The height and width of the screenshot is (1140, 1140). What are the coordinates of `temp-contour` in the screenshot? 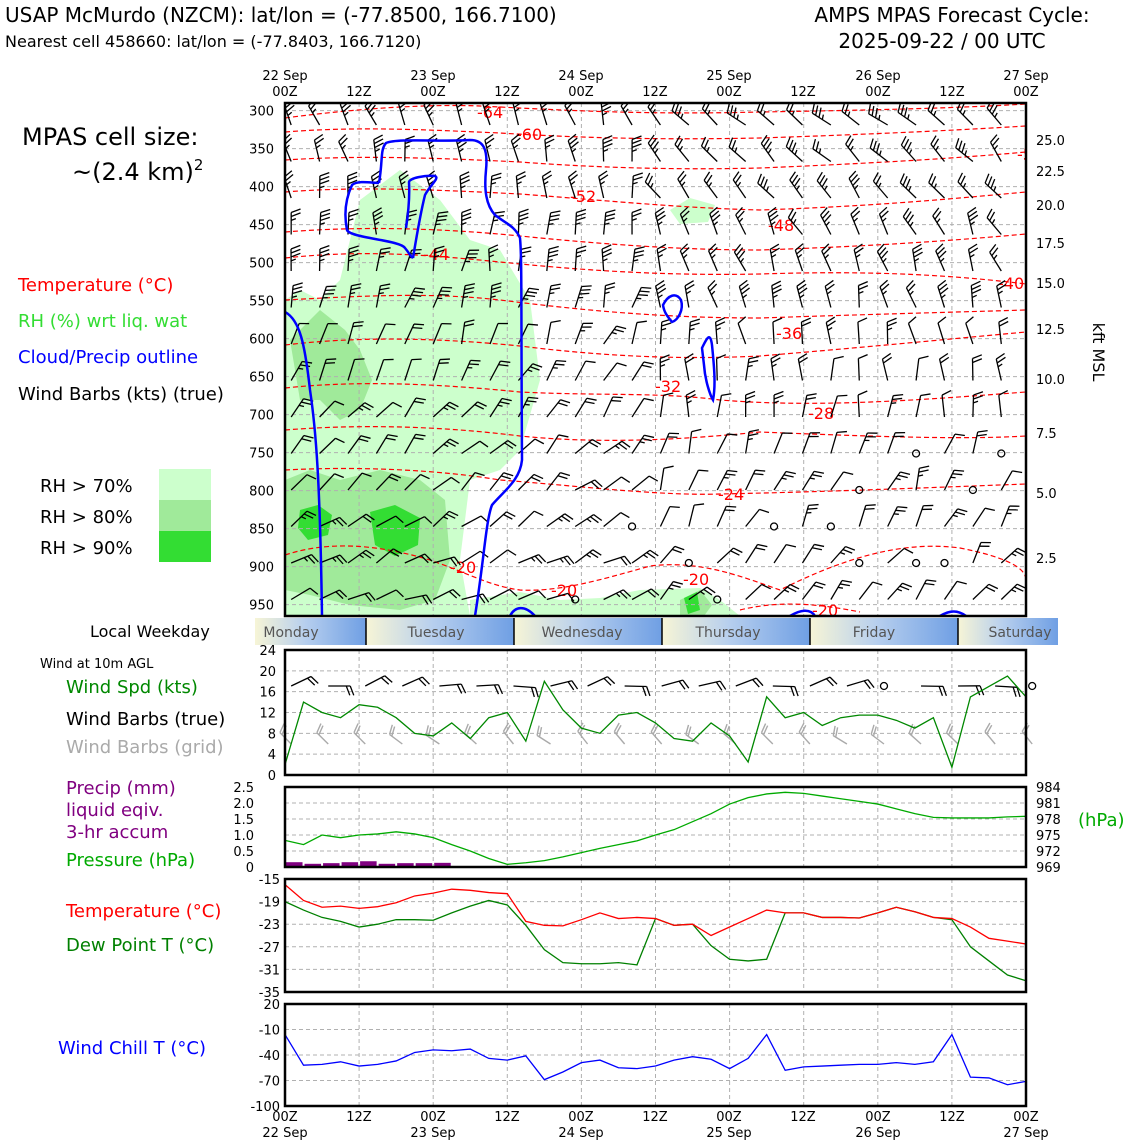 It's located at (655, 345).